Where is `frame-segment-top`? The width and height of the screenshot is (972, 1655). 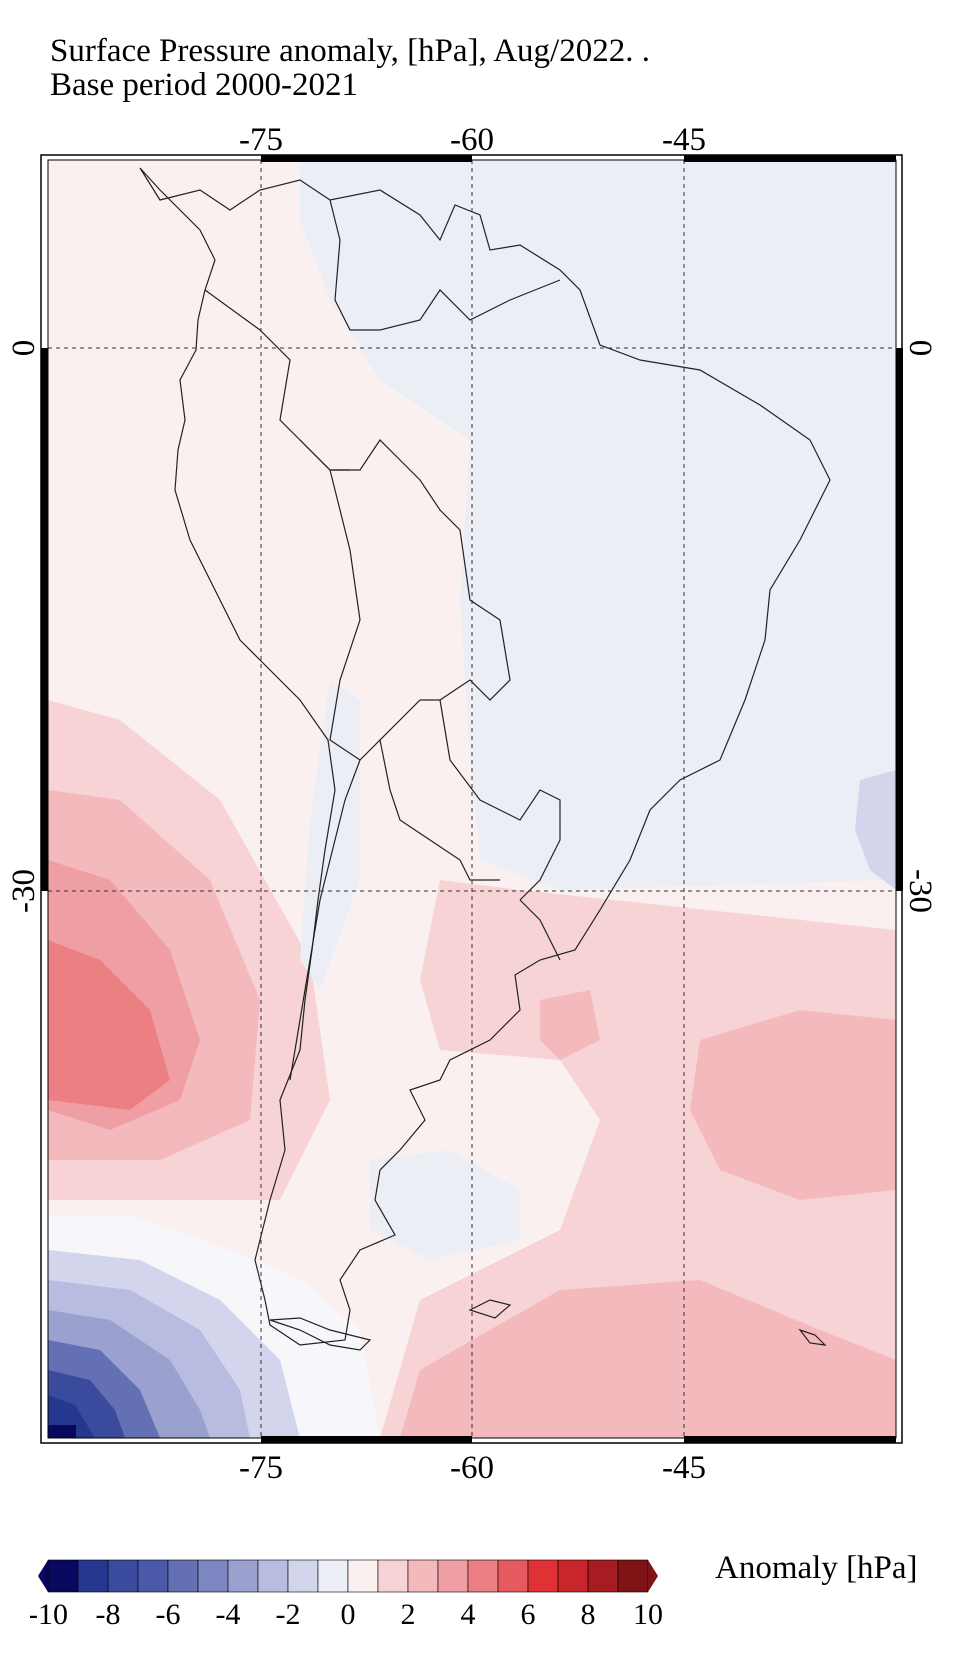
frame-segment-top is located at coordinates (366, 158).